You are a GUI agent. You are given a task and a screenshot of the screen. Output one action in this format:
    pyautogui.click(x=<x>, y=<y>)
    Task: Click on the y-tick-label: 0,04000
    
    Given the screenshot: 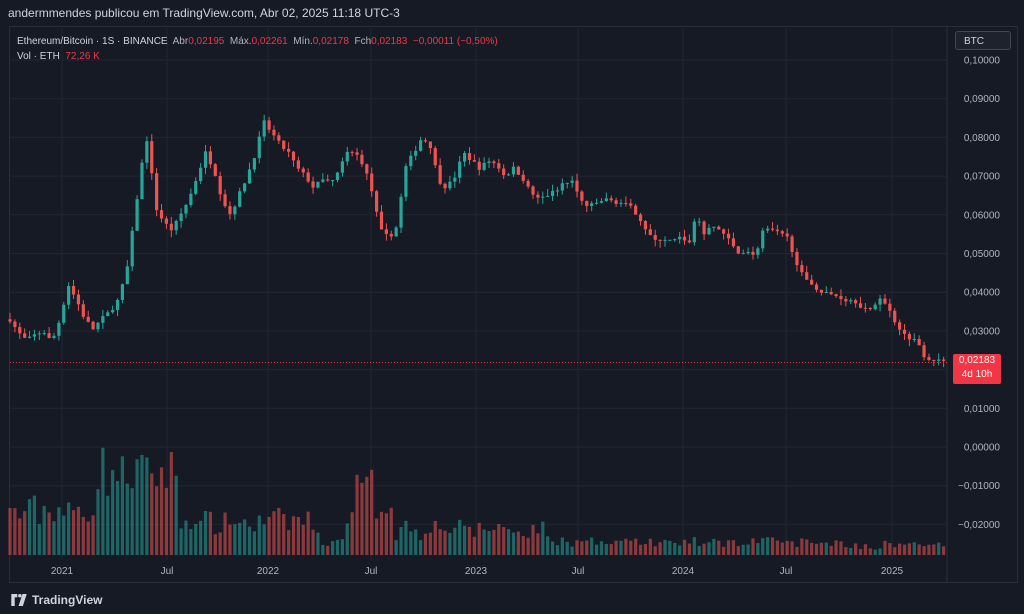 What is the action you would take?
    pyautogui.click(x=982, y=293)
    